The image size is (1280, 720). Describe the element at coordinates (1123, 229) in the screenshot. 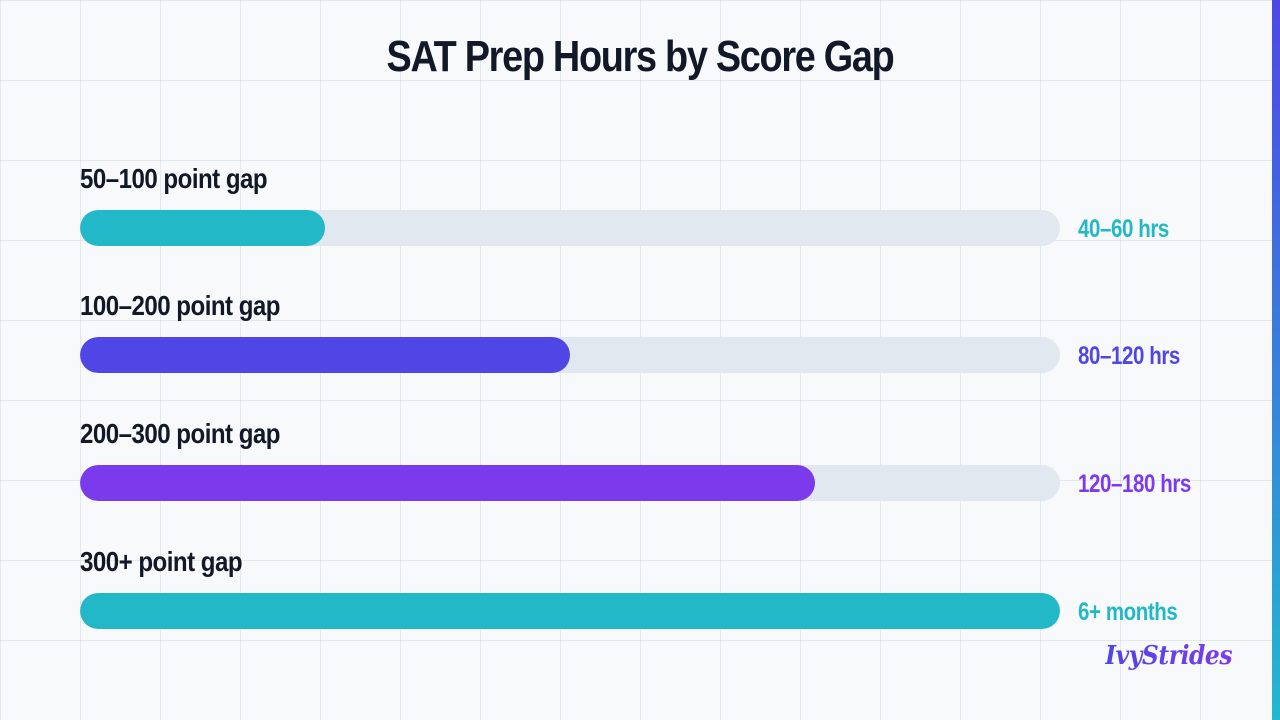

I see `value-label: 40–60 hrs` at that location.